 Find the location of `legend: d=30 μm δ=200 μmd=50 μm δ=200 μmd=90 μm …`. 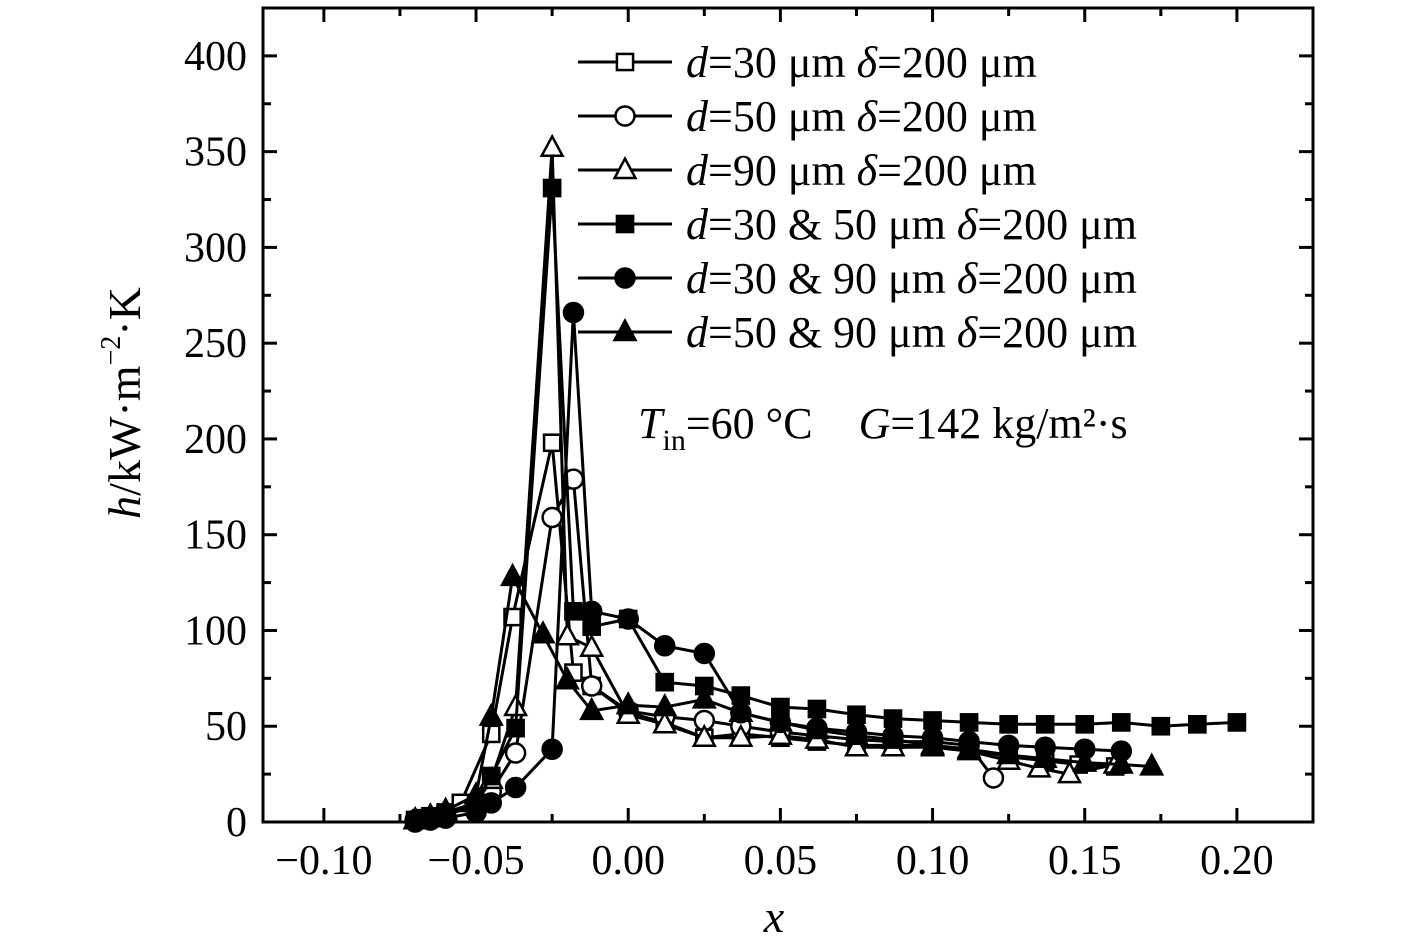

legend: d=30 μm δ=200 μmd=50 μm δ=200 μmd=90 μm … is located at coordinates (857, 197).